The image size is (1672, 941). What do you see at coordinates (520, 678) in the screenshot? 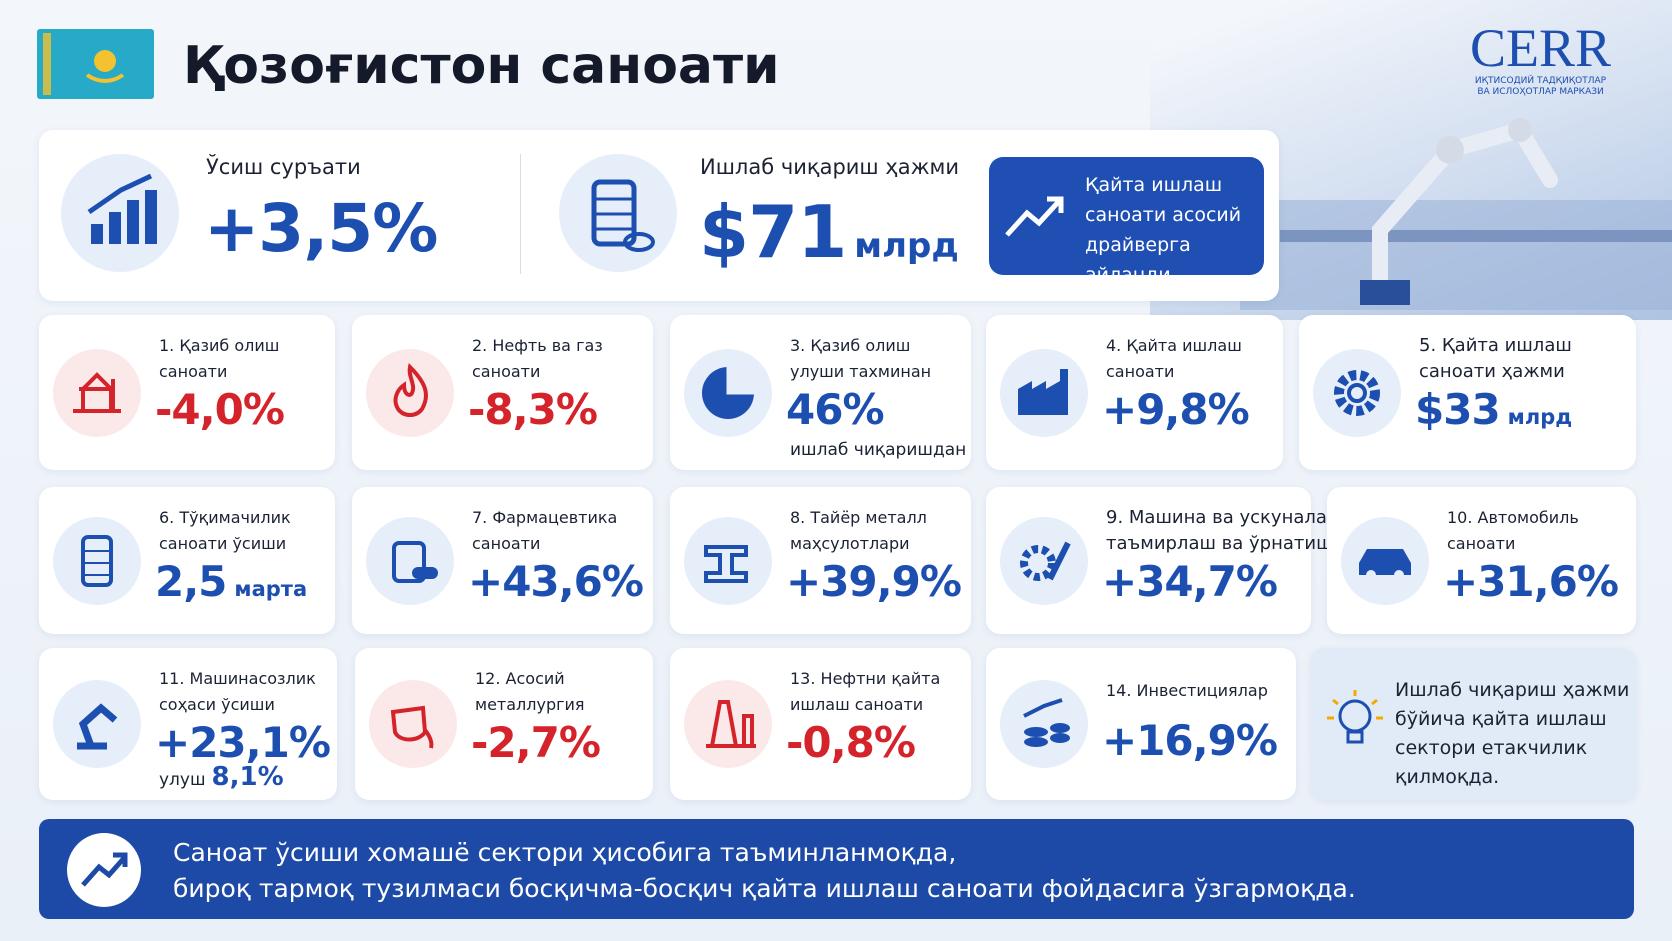
I see `card-label: 12. Асосий` at bounding box center [520, 678].